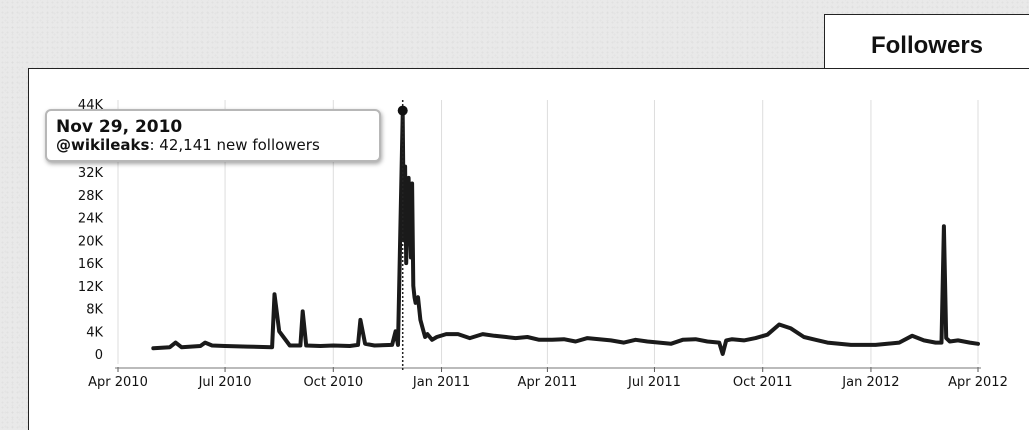 The image size is (1029, 430). Describe the element at coordinates (225, 382) in the screenshot. I see `x-tick-label: Jul 2010` at that location.